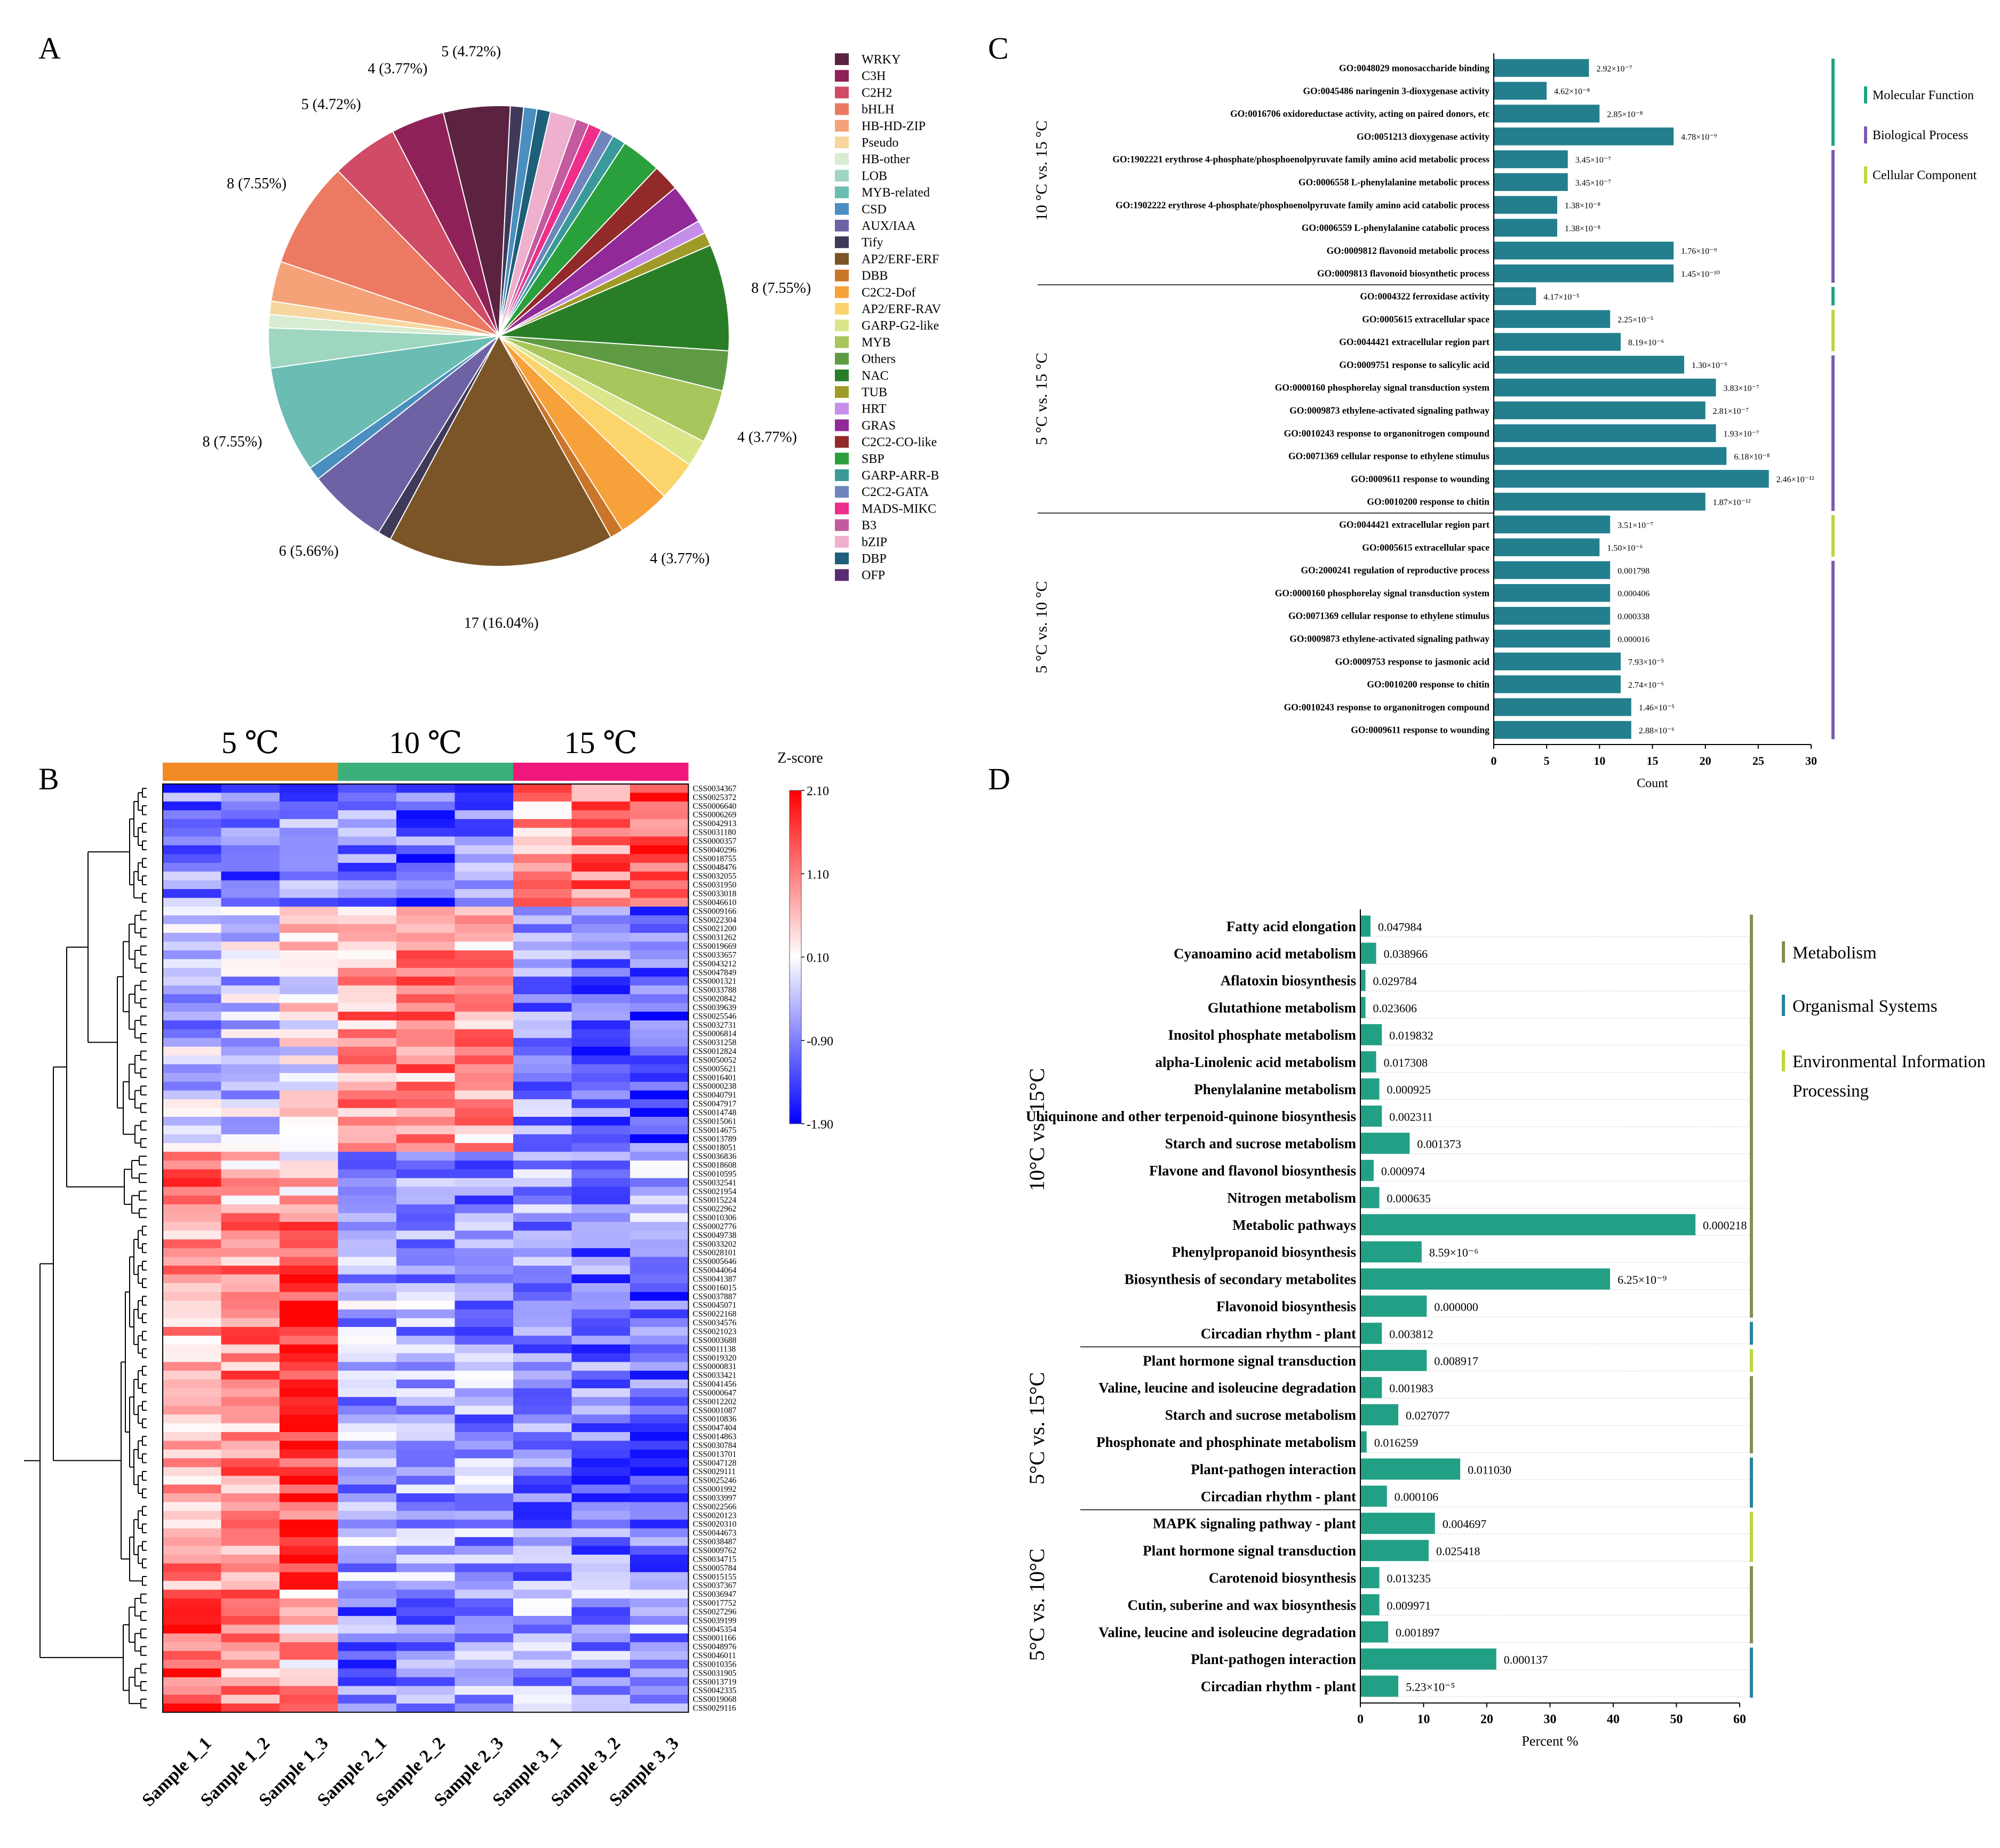 The height and width of the screenshot is (1848, 2000). Describe the element at coordinates (1409, 250) in the screenshot. I see `bar-label: GO:0009812 flavonoid metabolic process` at that location.